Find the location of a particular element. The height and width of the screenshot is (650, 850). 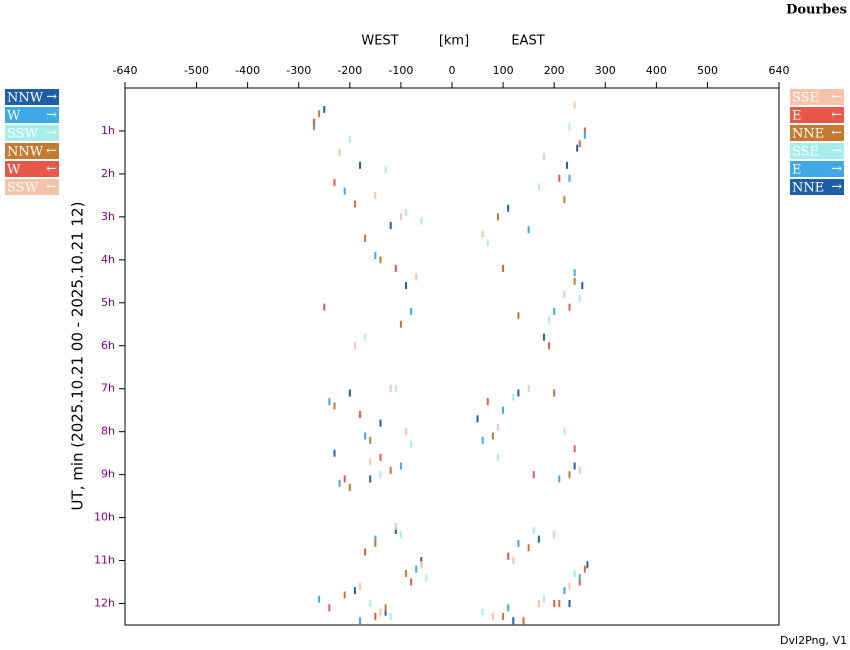

legend-arrow: → is located at coordinates (51, 97).